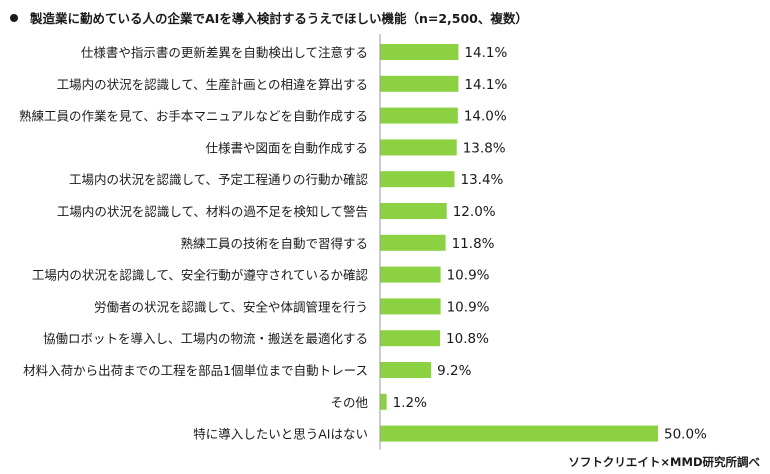  What do you see at coordinates (195, 370) in the screenshot?
I see `category-label: 材料入荷から出荷までの工程を部品1個単位まで自動トレース` at bounding box center [195, 370].